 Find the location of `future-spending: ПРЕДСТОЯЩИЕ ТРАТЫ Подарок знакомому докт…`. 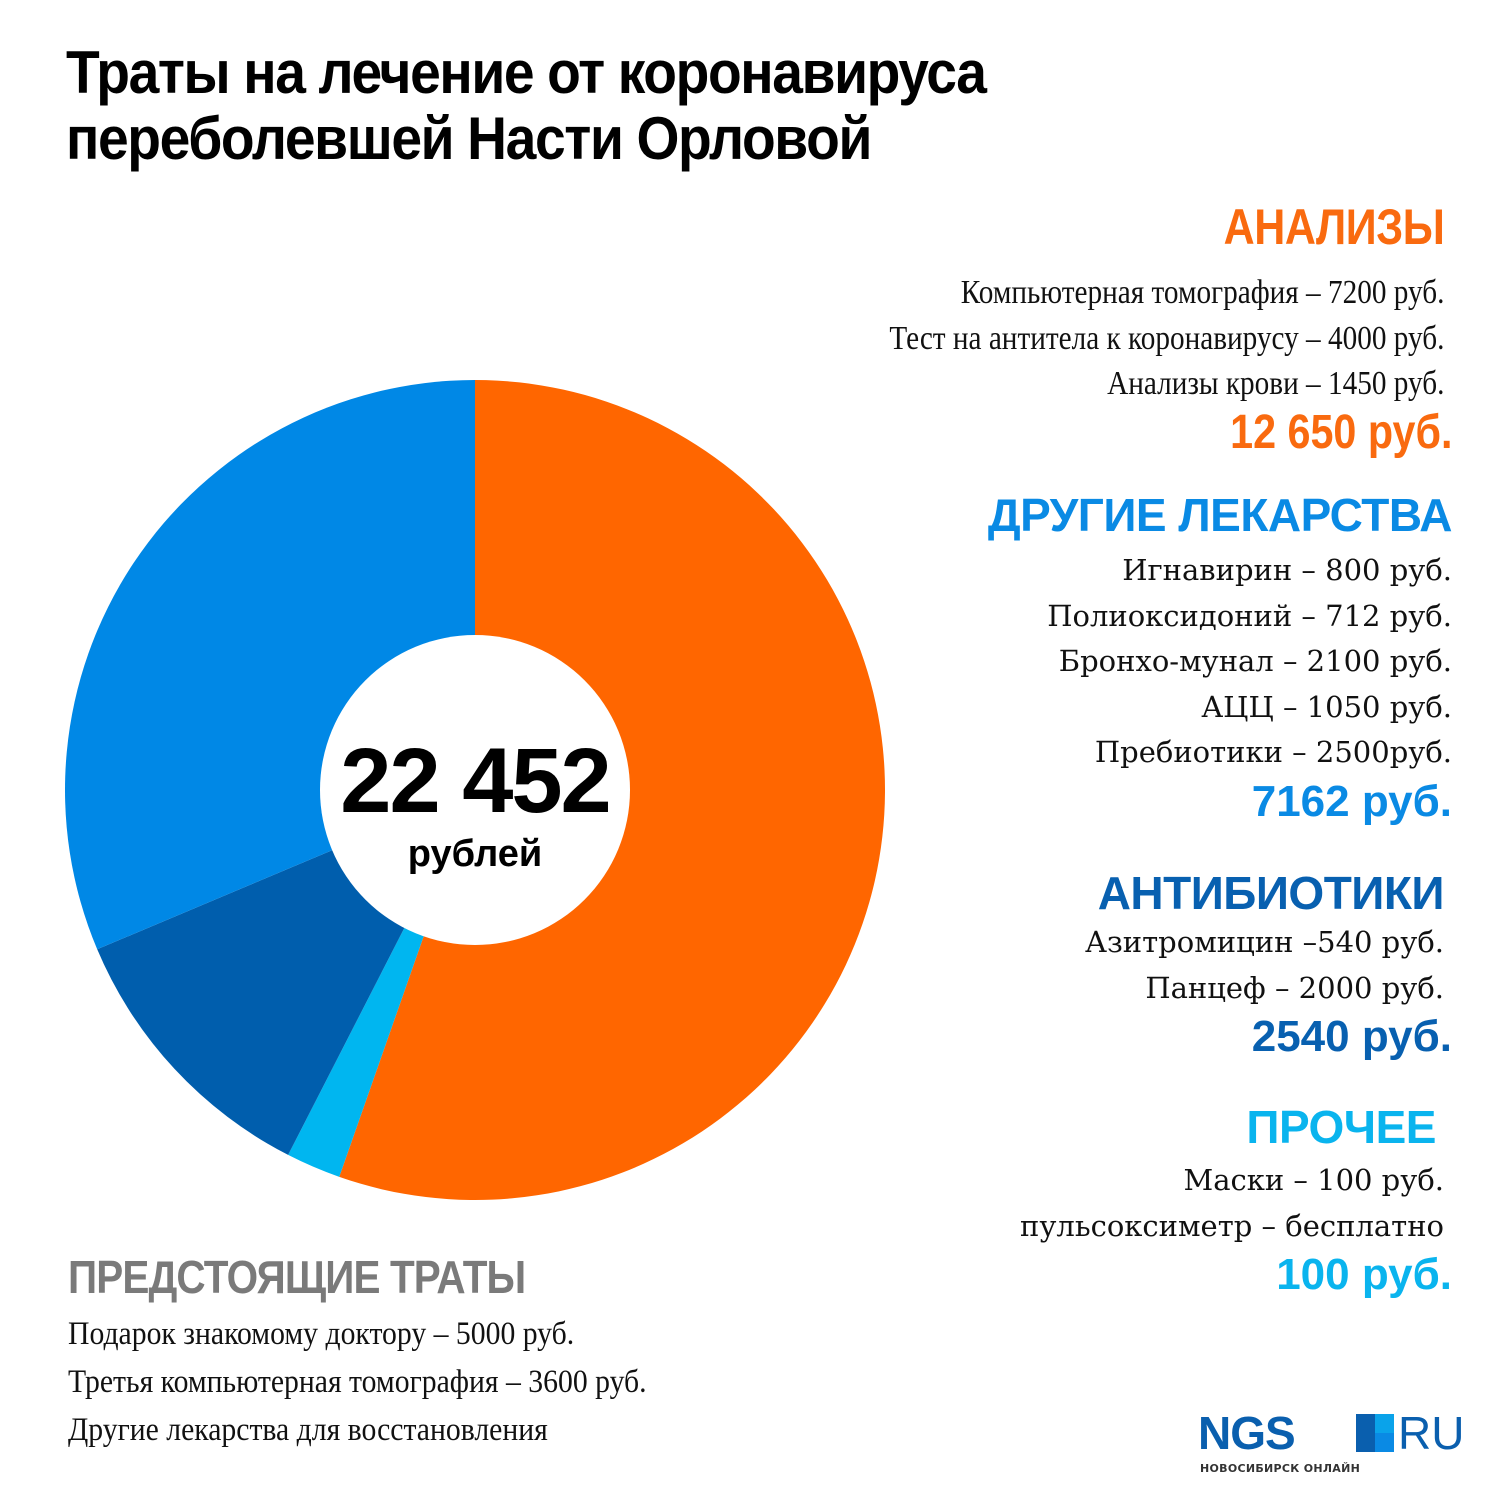

future-spending: ПРЕДСТОЯЩИЕ ТРАТЫ Подарок знакомому докт… is located at coordinates (389, 1352).